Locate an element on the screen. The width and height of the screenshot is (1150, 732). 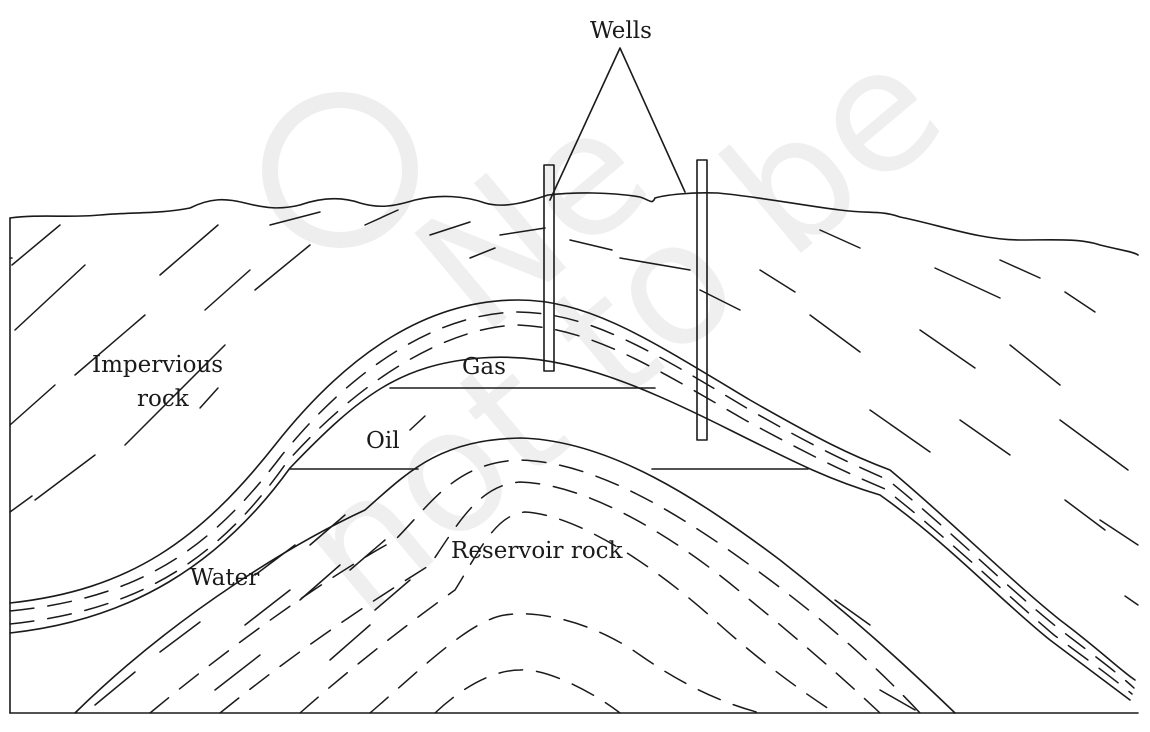
label-oil: Oil is located at coordinates (383, 441).